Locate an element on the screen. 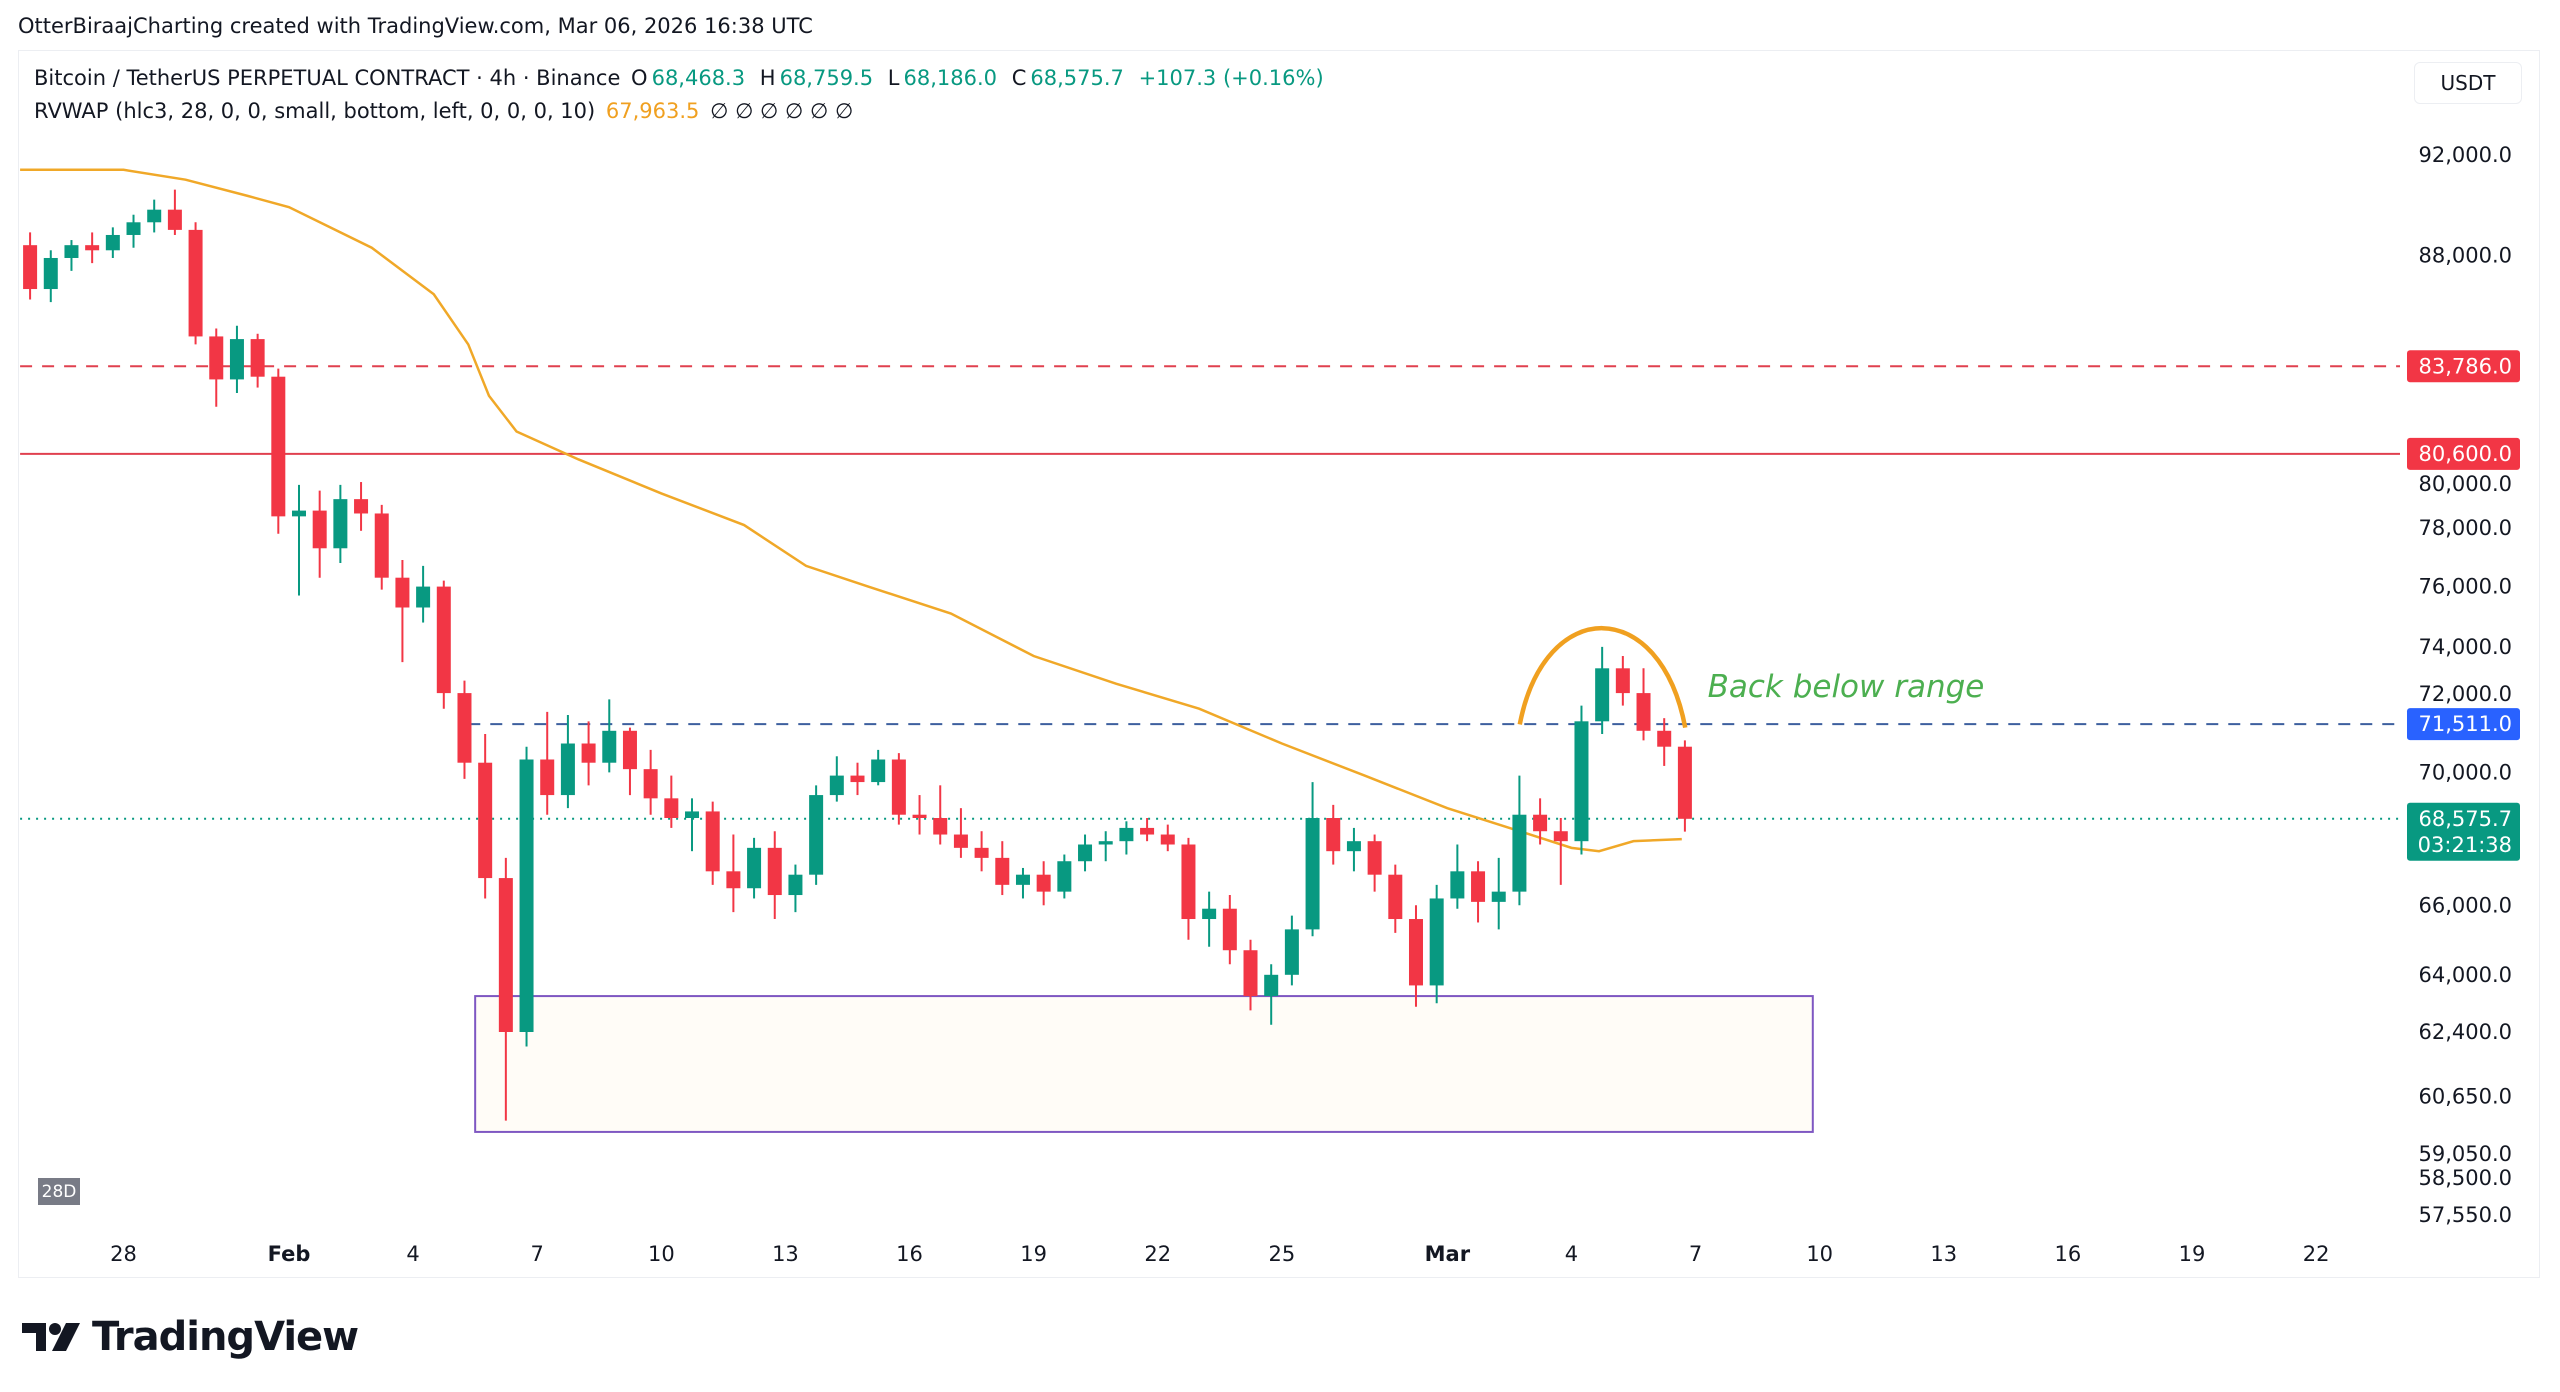 The image size is (2560, 1392). price-tick-label: 57,550.0 is located at coordinates (2465, 1215).